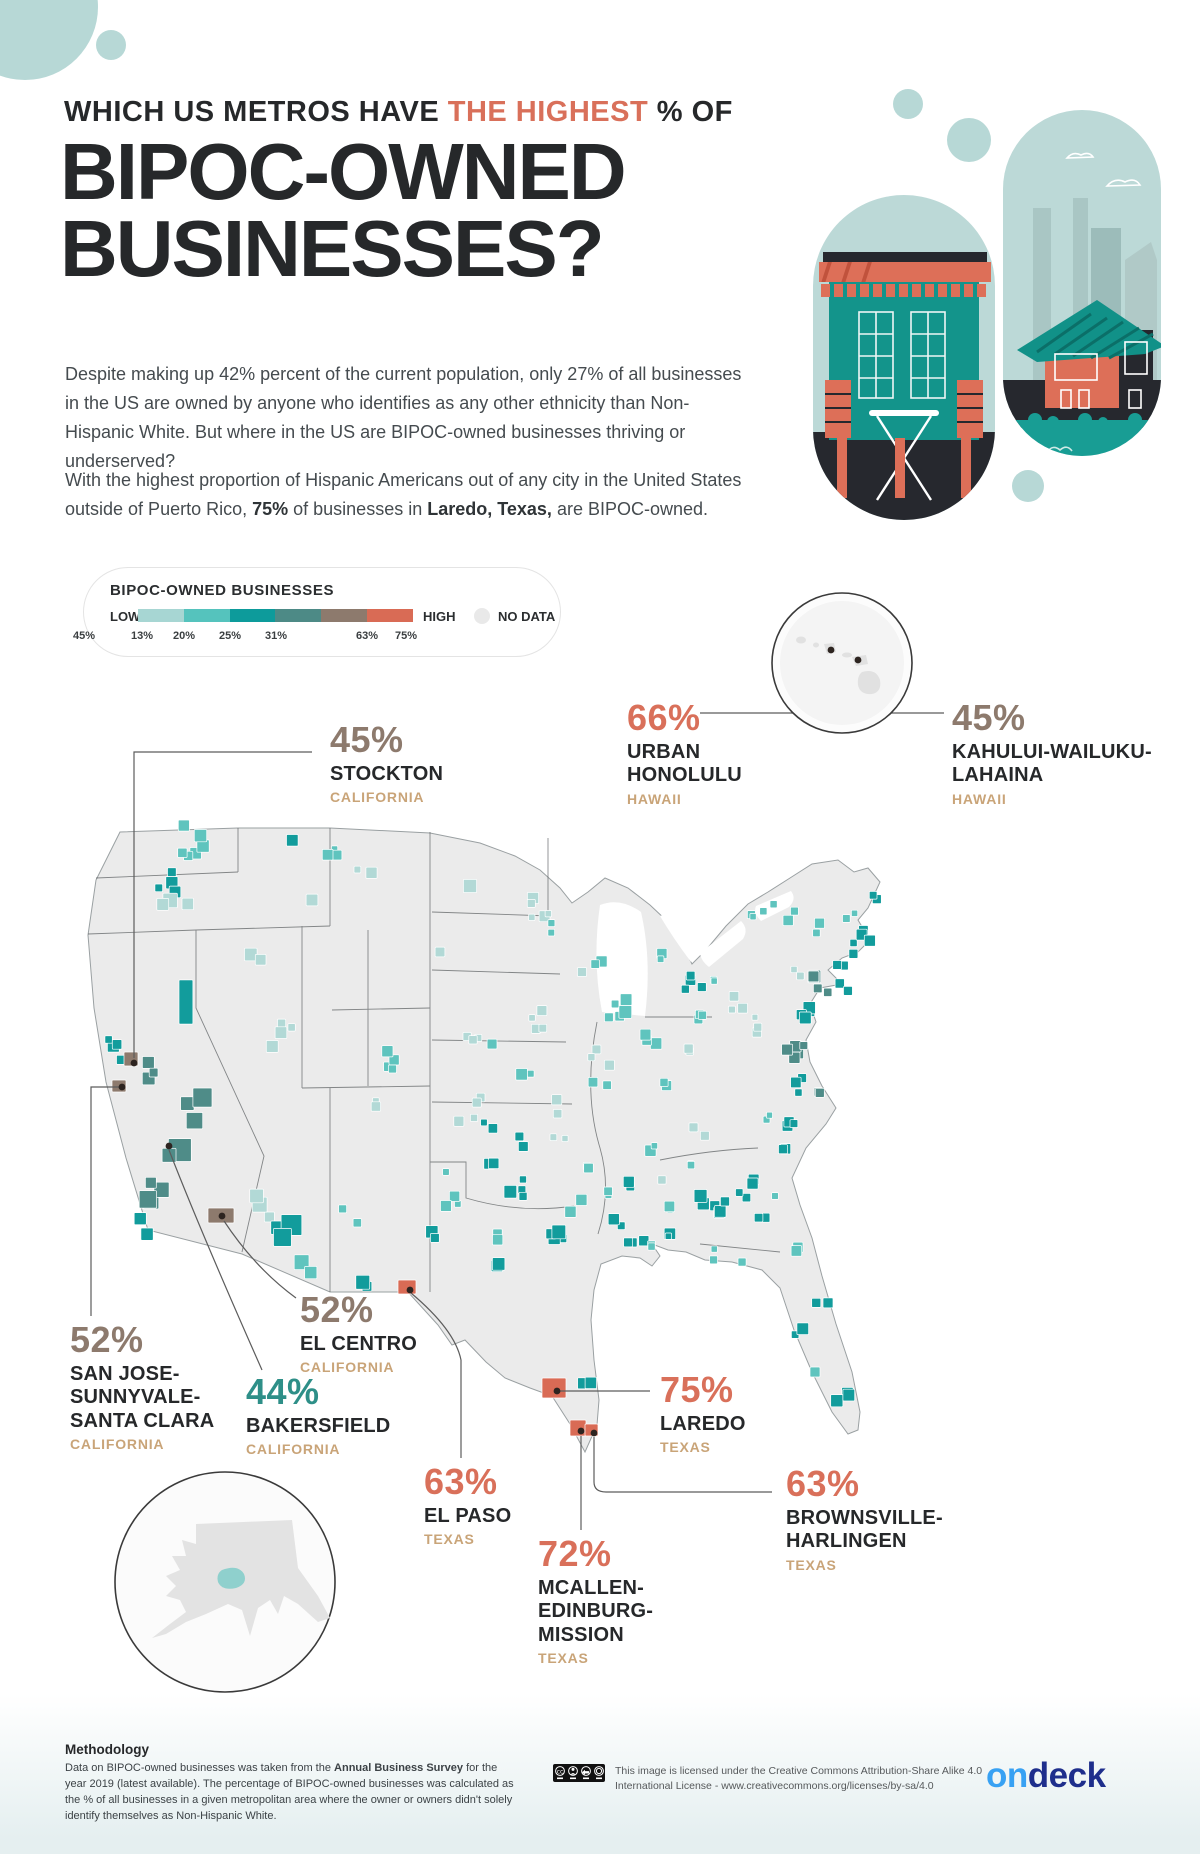  I want to click on ondeck-logo: ondeck, so click(1046, 1776).